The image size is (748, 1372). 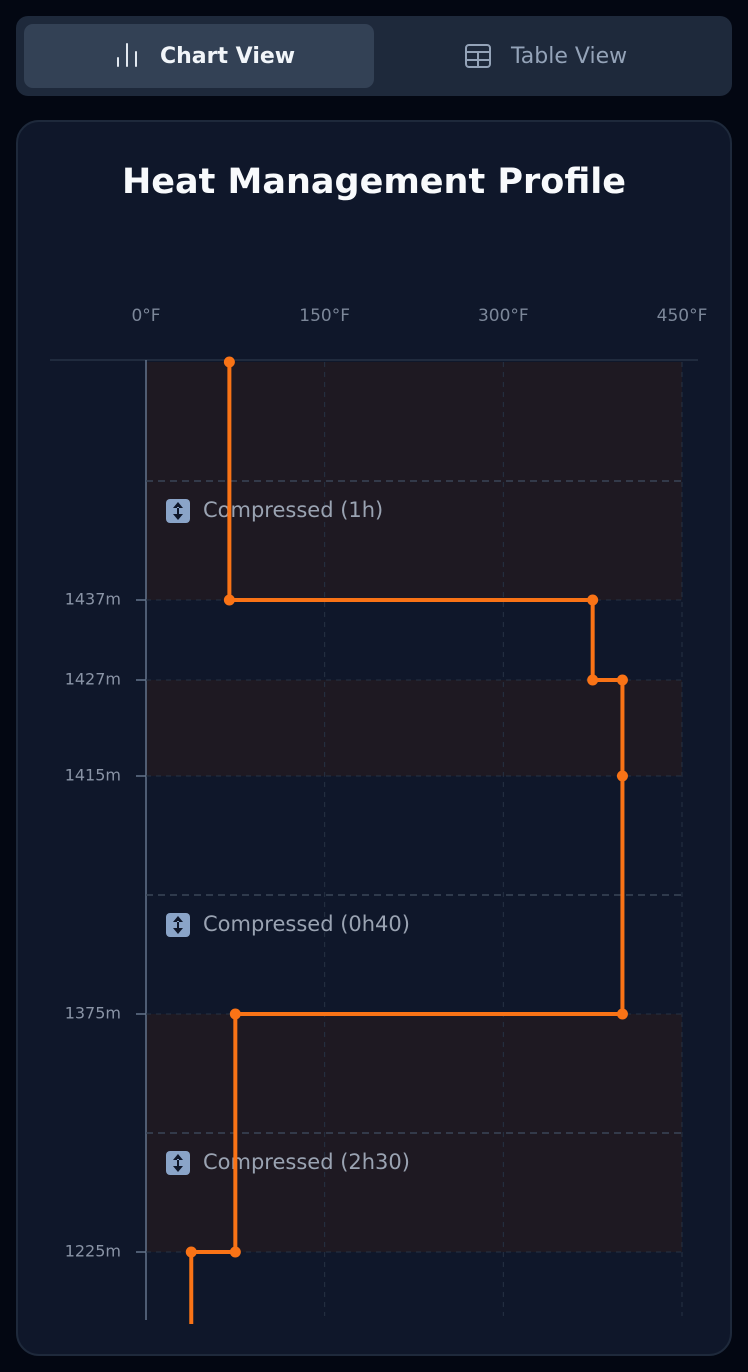 What do you see at coordinates (682, 316) in the screenshot?
I see `x-tick-label: 450°F` at bounding box center [682, 316].